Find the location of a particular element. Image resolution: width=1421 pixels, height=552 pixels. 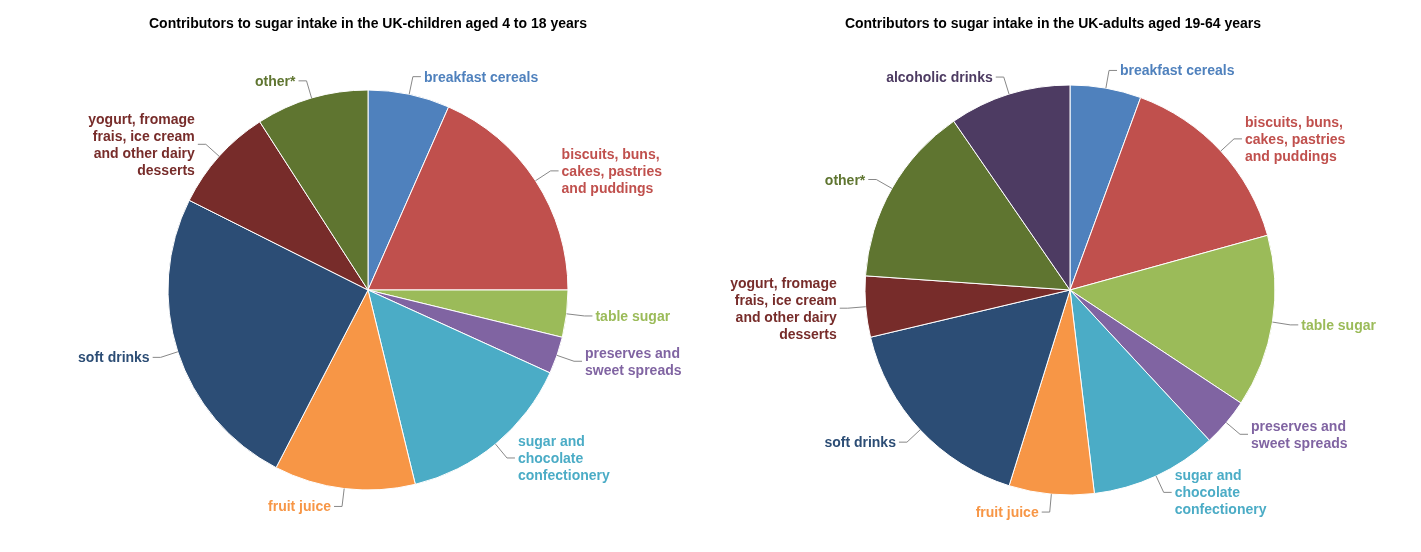

chart-title: Contributors to sugar intake in the UK-children aged 4 to 18 years is located at coordinates (368, 23).